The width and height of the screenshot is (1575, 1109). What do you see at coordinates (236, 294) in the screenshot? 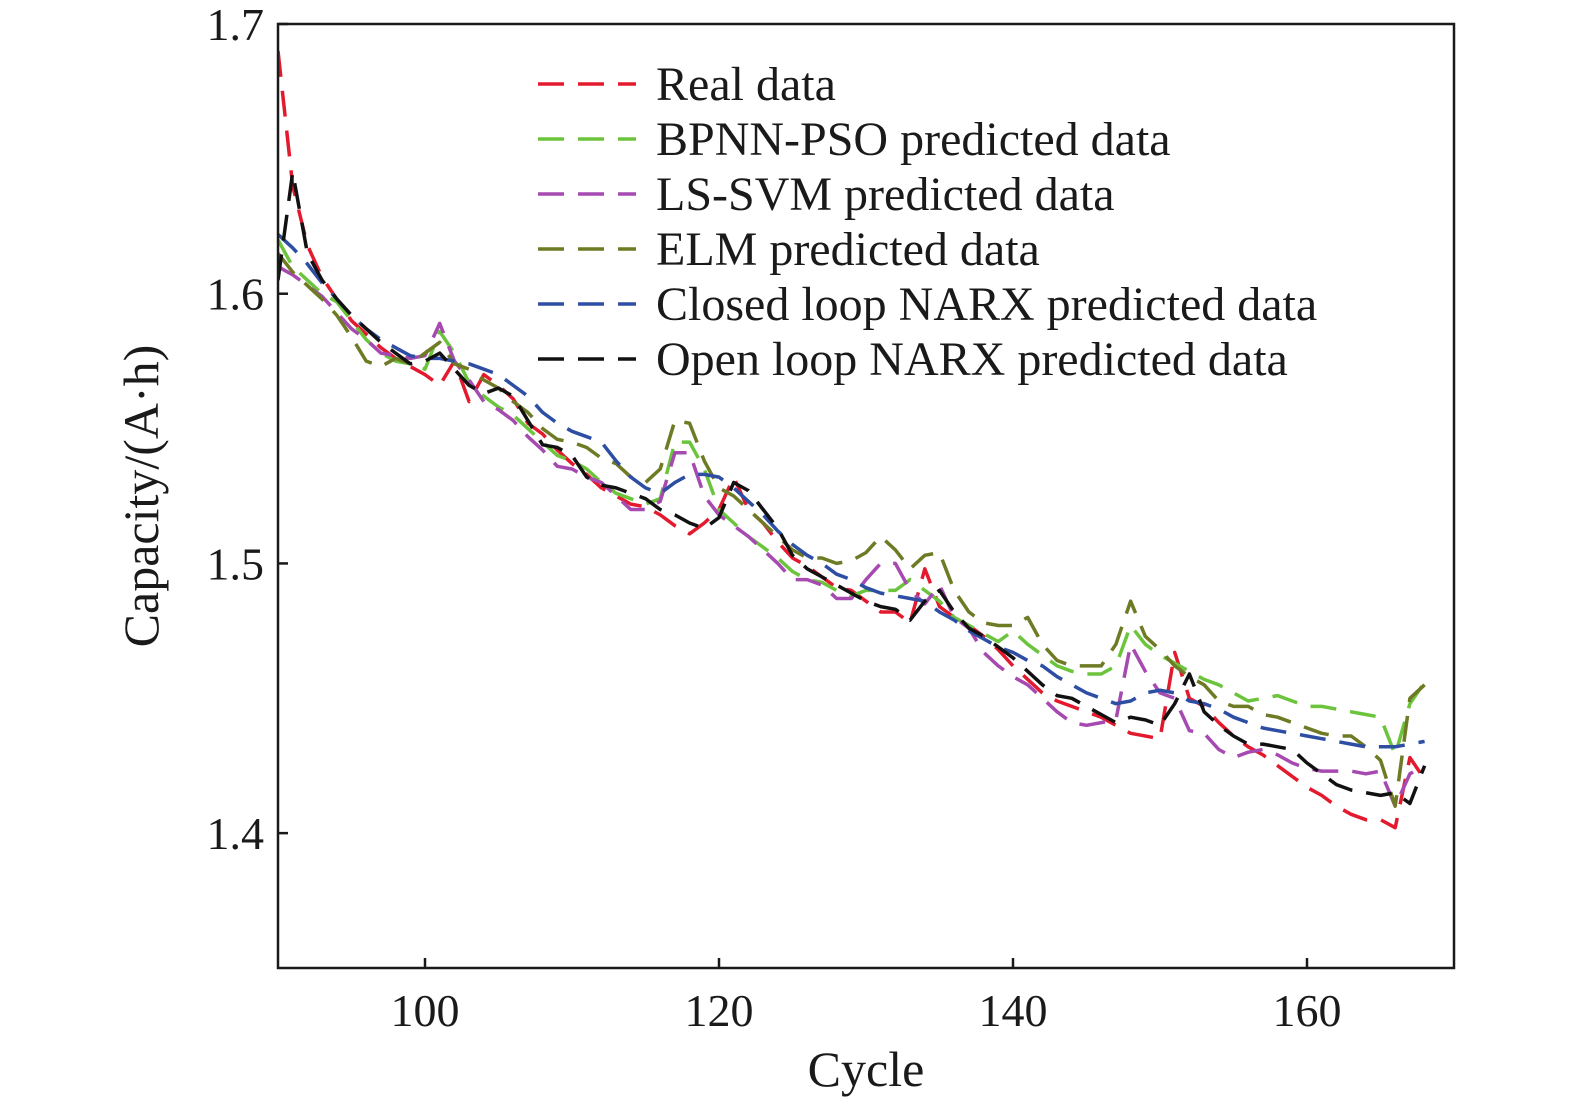
I see `y-tick-label: 1.6` at bounding box center [236, 294].